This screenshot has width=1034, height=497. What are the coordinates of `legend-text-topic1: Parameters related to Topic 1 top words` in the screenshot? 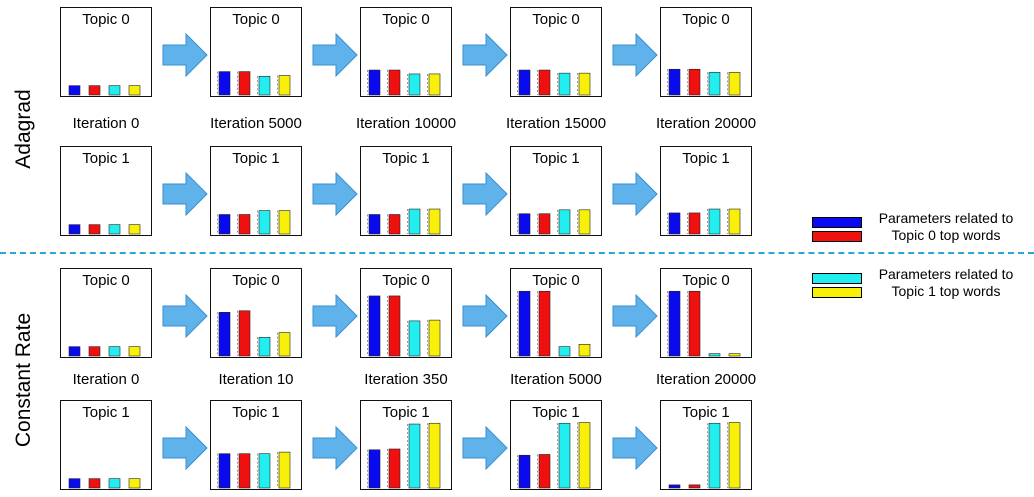 It's located at (946, 282).